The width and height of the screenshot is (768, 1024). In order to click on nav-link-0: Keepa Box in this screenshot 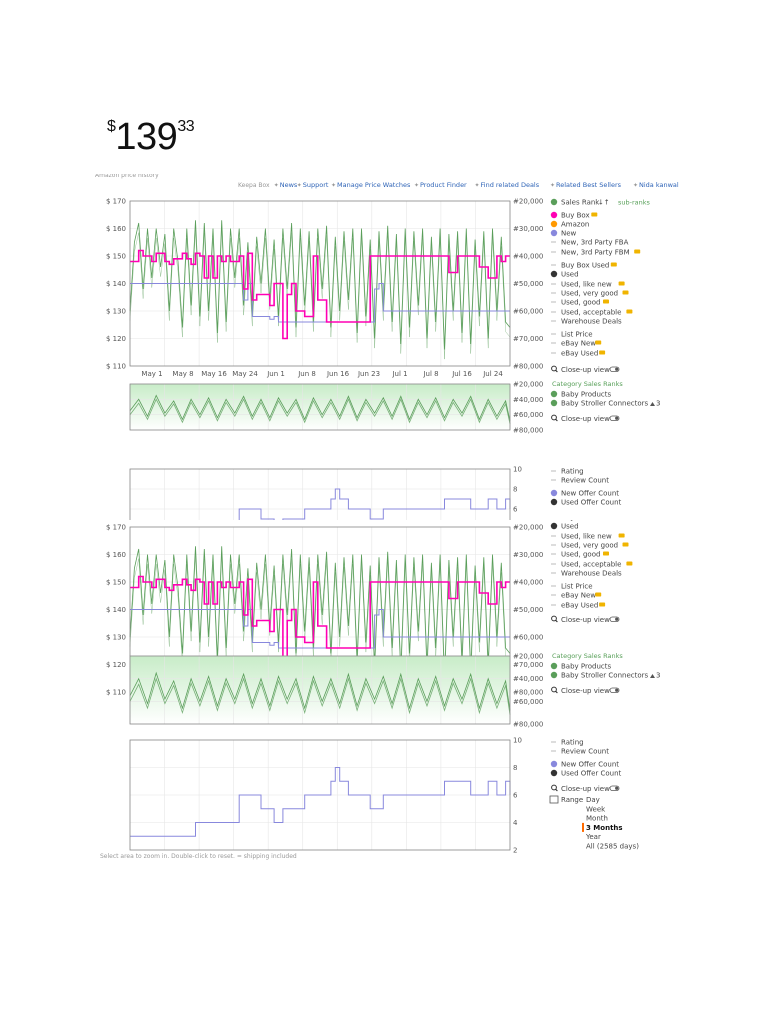, I will do `click(254, 185)`.